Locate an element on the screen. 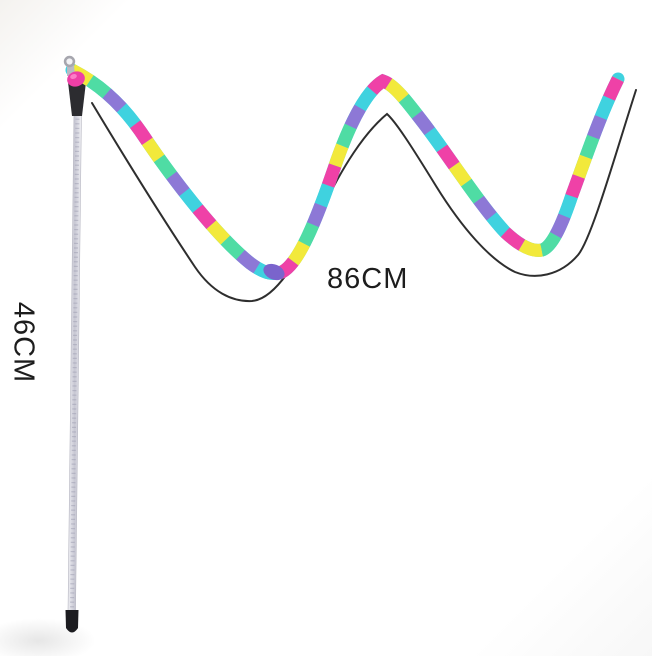  wand-length-label: 46CM is located at coordinates (23, 342).